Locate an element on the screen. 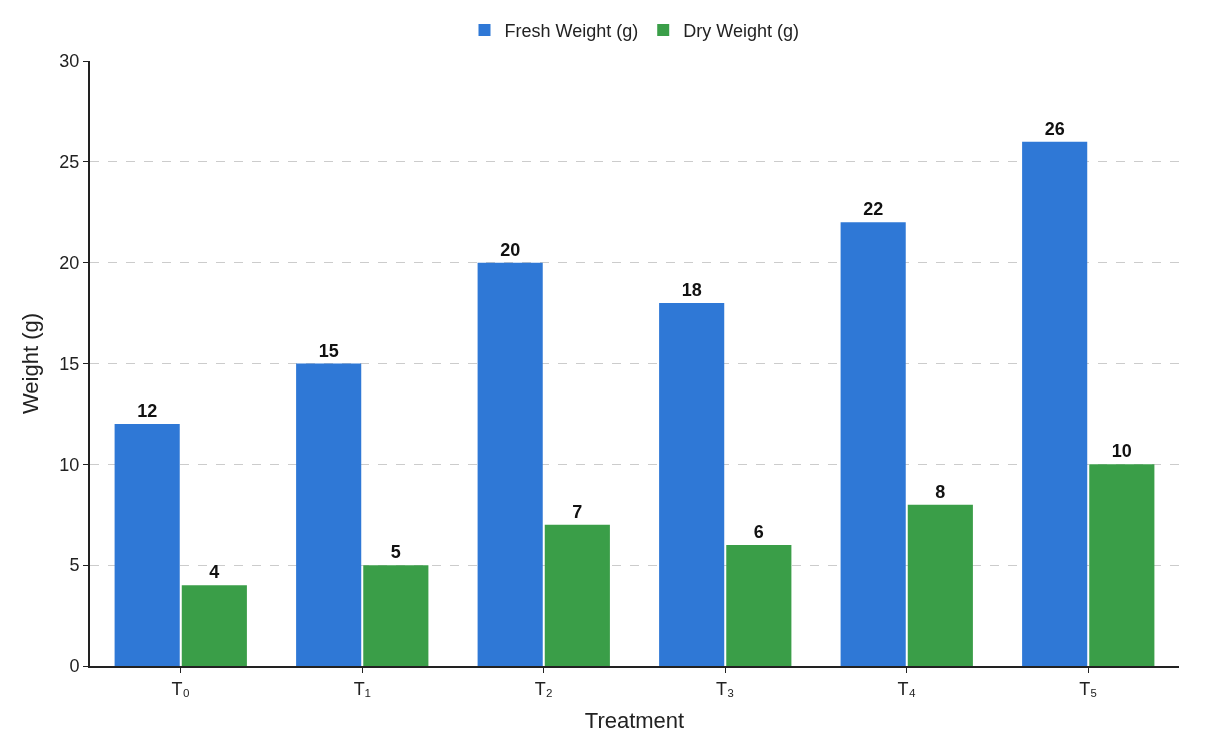 This screenshot has width=1209, height=746. y-tick-label: 25 is located at coordinates (69, 162).